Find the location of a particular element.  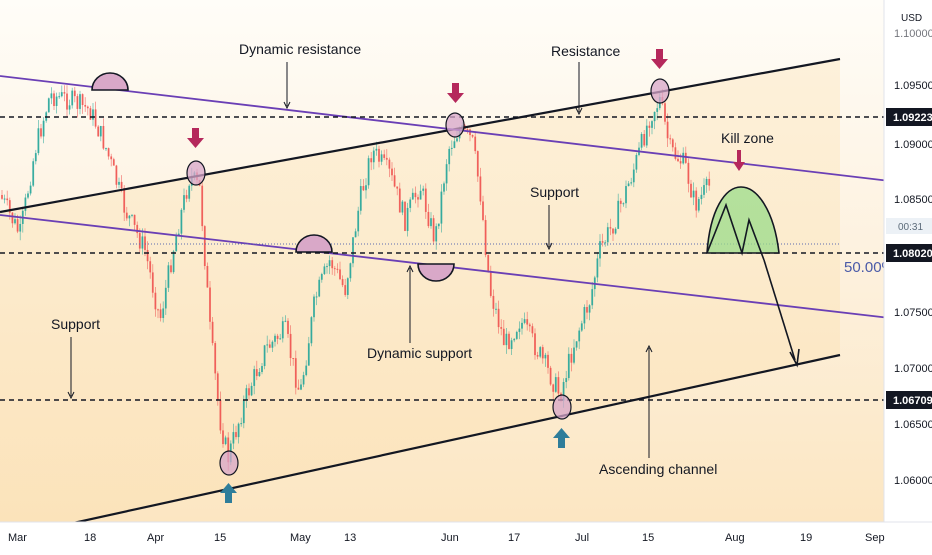

half-circle-marker is located at coordinates (110, 81).